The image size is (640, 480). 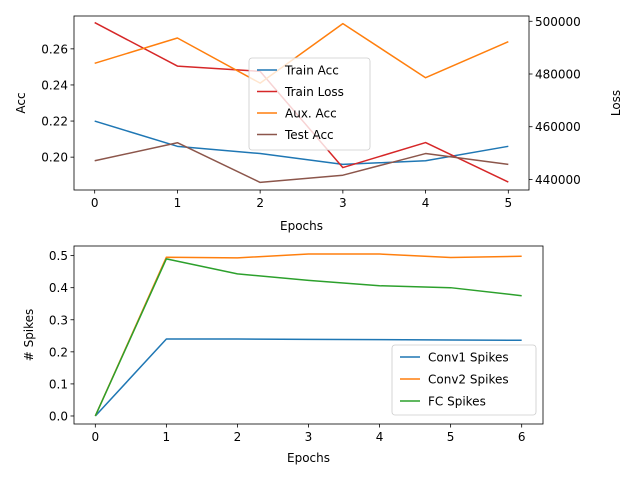 I want to click on y2-tick-label: 440000, so click(x=558, y=180).